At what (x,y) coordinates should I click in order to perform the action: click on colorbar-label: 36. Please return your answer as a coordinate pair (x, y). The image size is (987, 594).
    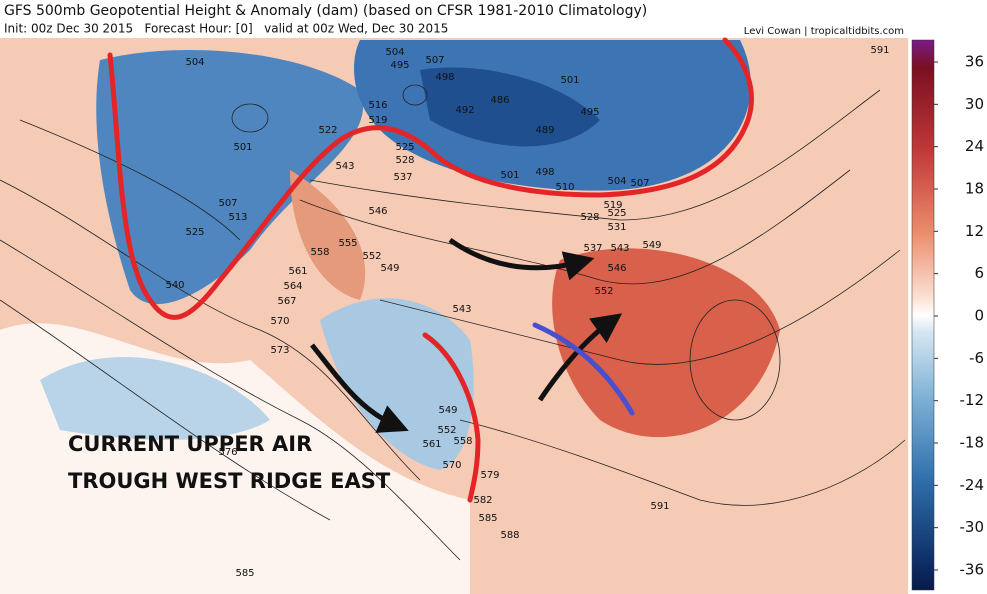
    Looking at the image, I should click on (974, 62).